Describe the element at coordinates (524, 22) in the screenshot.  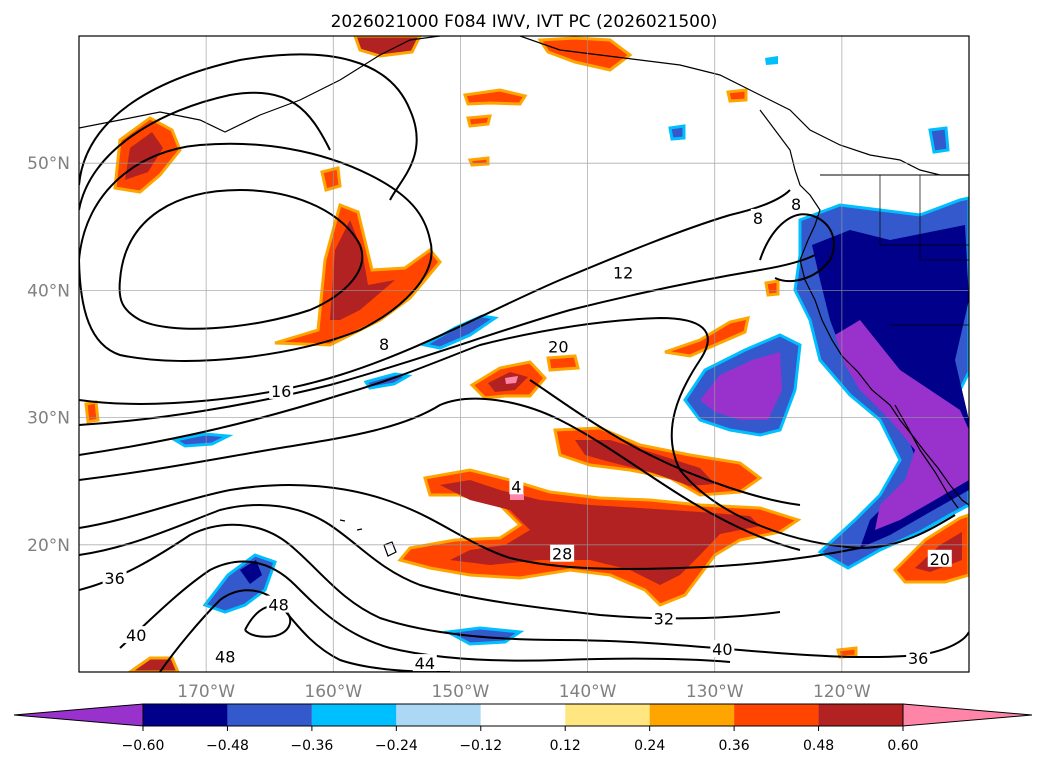
I see `figure-title: 2026021000 F084 IWV, IVT PC (2026021500)` at that location.